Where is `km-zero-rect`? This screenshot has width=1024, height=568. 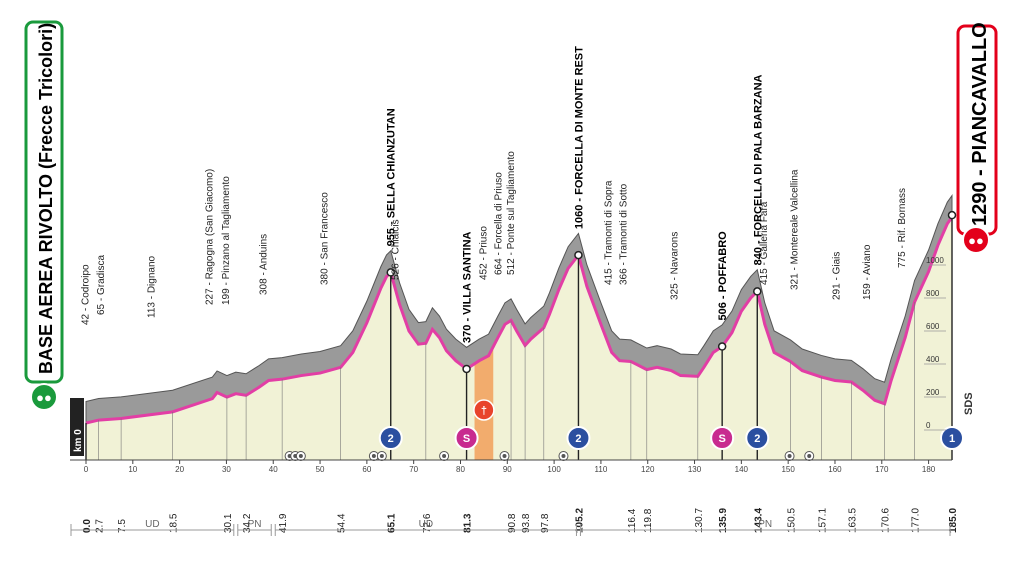 km-zero-rect is located at coordinates (77, 427).